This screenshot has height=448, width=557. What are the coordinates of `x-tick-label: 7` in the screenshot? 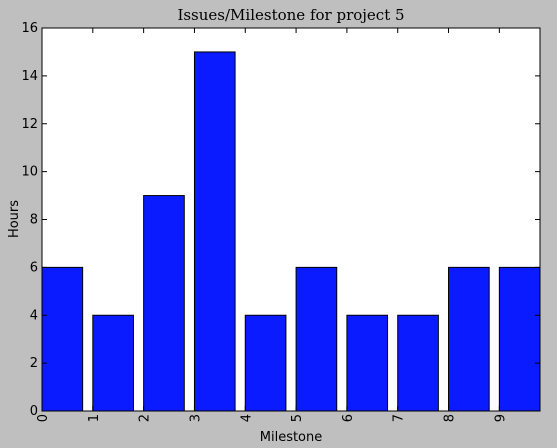 It's located at (399, 418).